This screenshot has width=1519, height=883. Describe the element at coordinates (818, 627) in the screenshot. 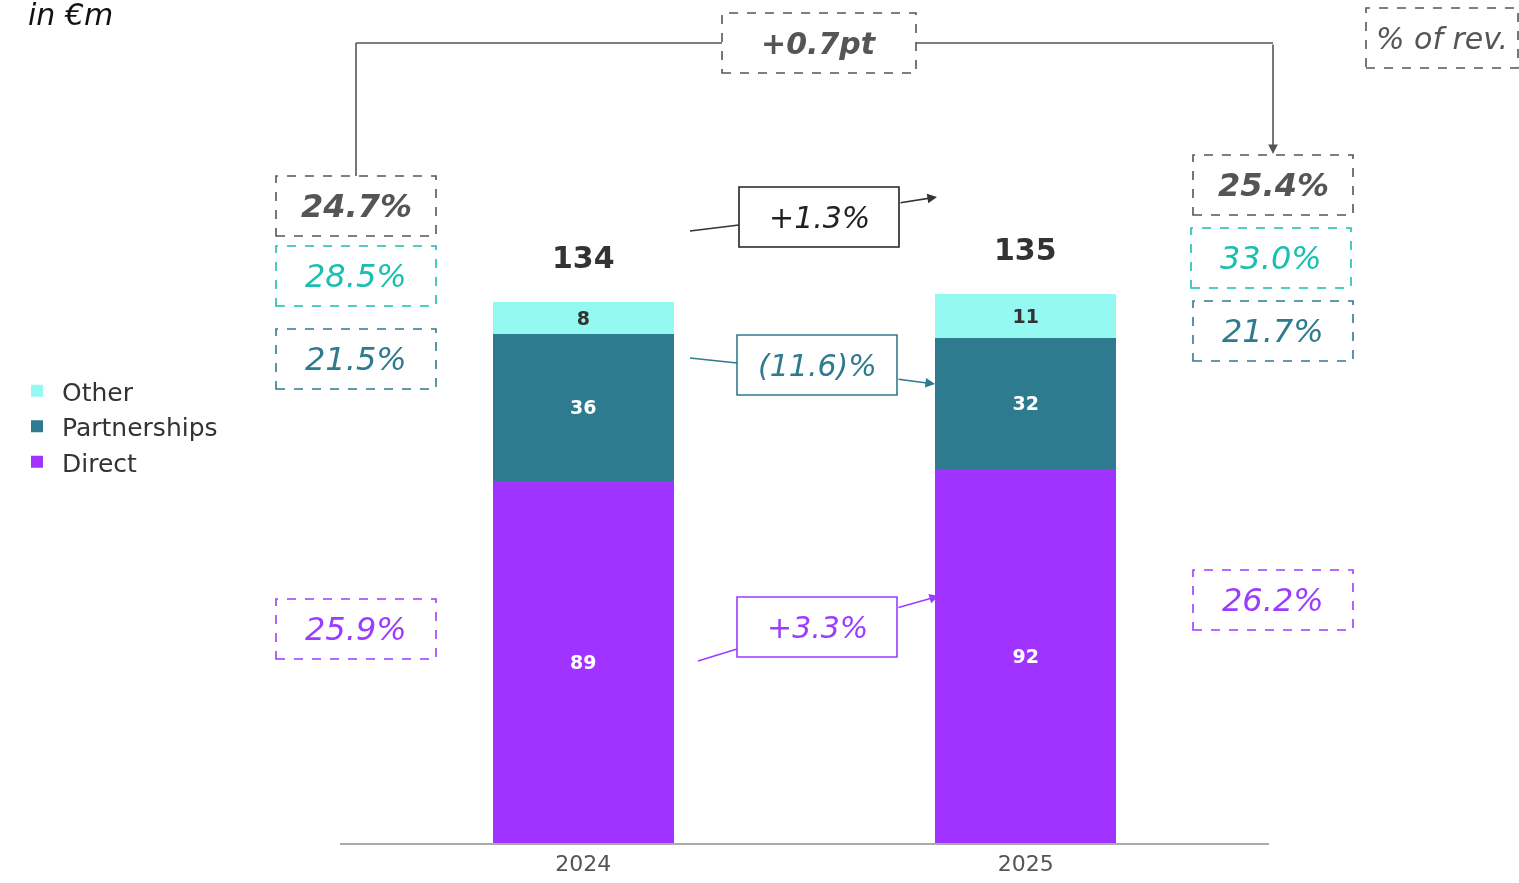

I see `annotation: +3.3%` at that location.